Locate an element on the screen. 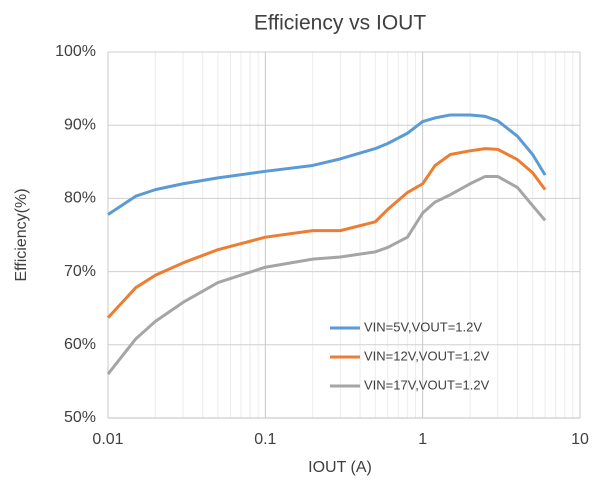  legend-label: VIN=17V,VOUT=1.2V is located at coordinates (427, 384).